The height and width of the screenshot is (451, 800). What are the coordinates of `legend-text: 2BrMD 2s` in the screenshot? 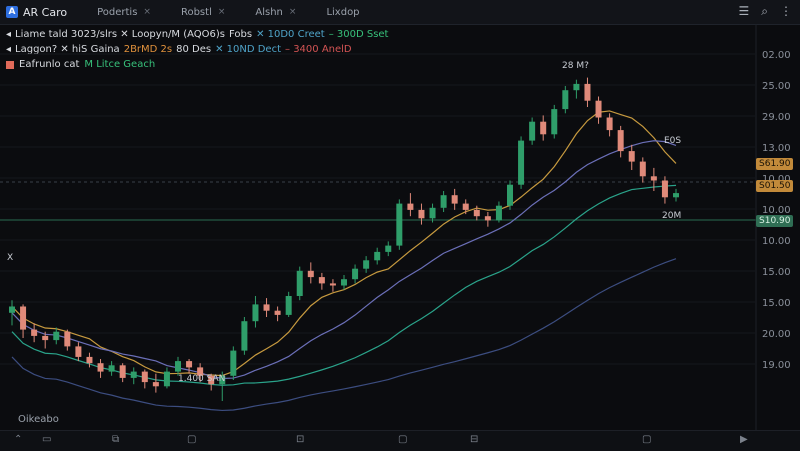 It's located at (148, 49).